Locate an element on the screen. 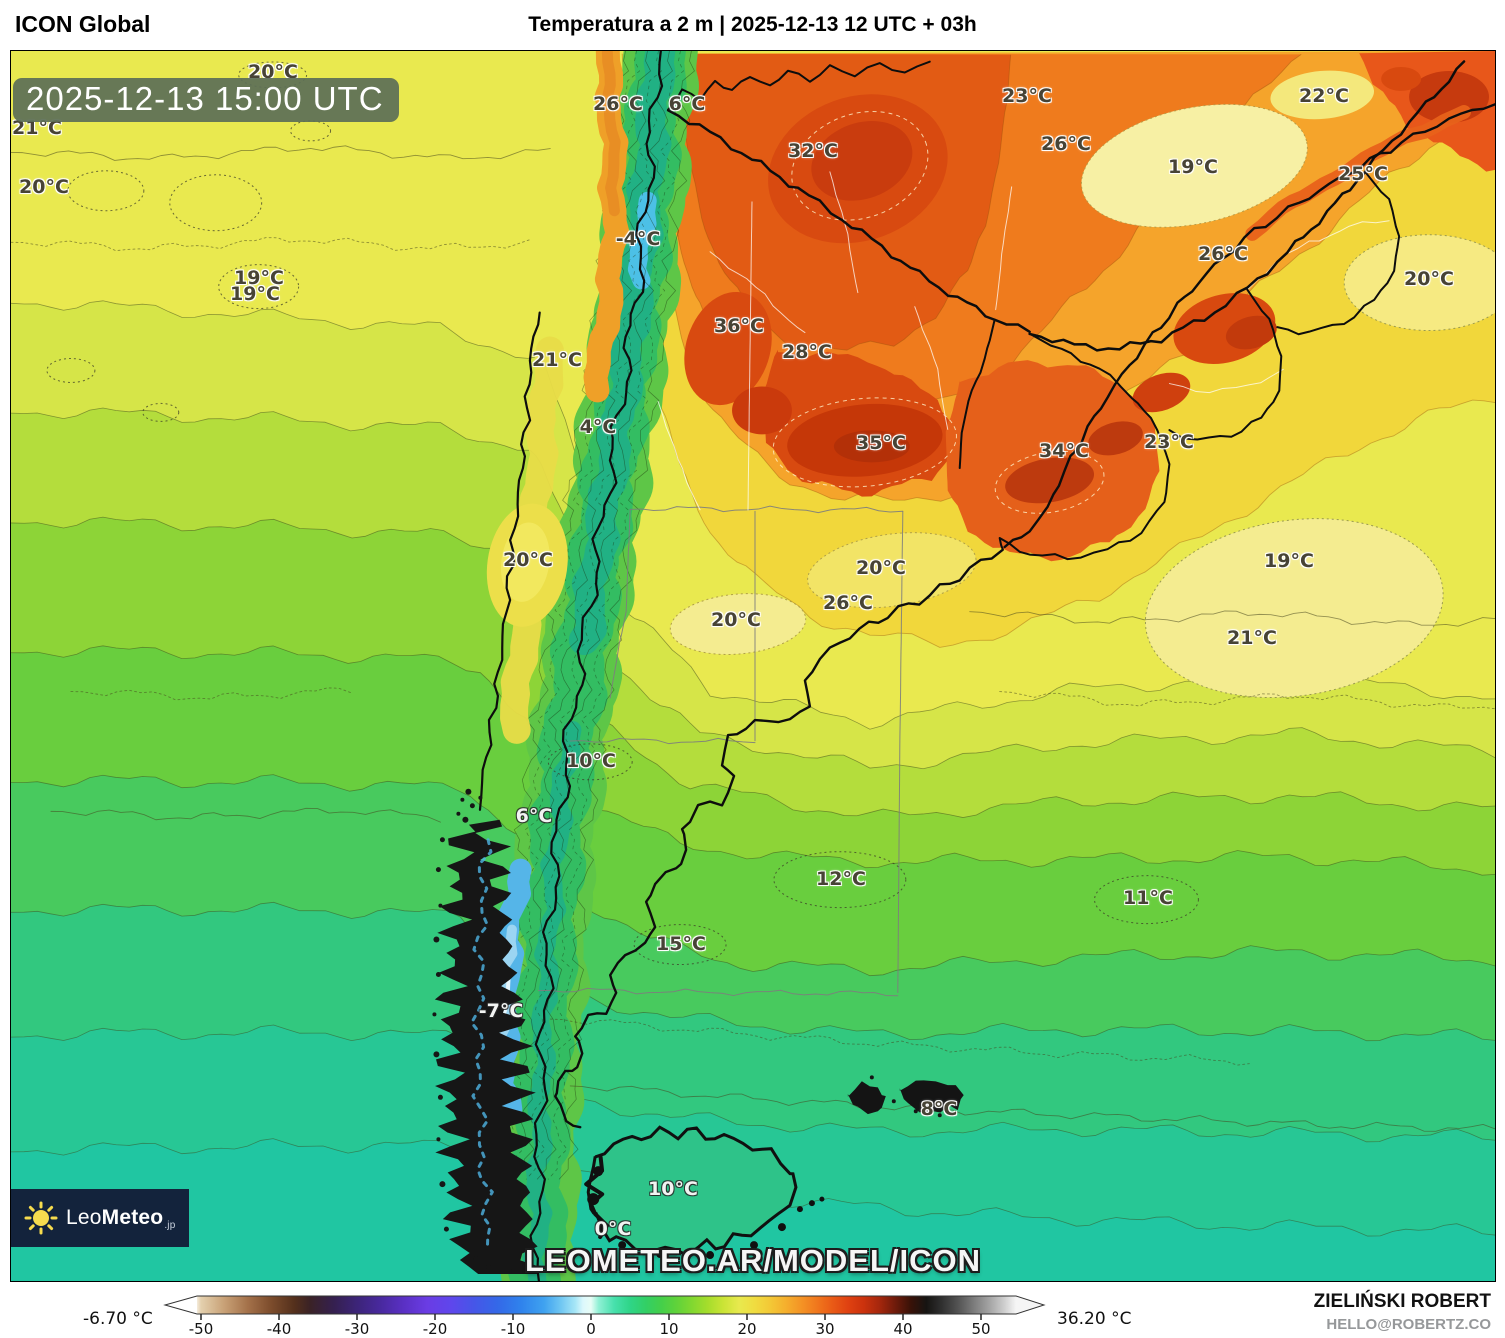 The image size is (1505, 1338). temp-label: 28°C is located at coordinates (807, 352).